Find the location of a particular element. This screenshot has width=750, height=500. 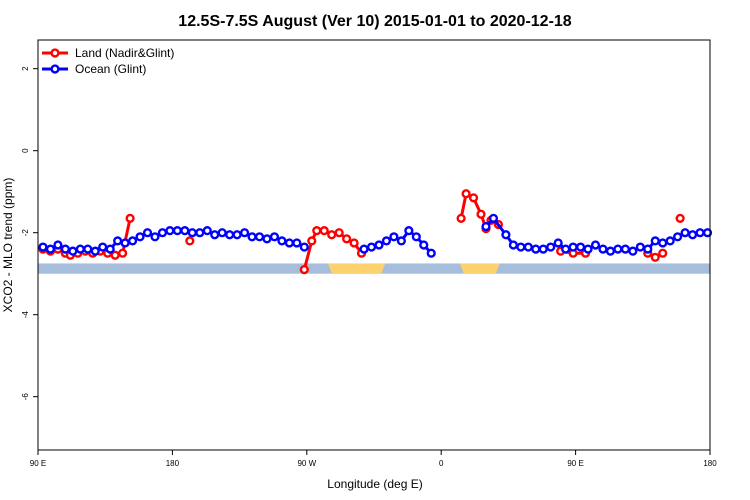

y-axis: 2 0 -2 -4 -6 is located at coordinates (29, 233).